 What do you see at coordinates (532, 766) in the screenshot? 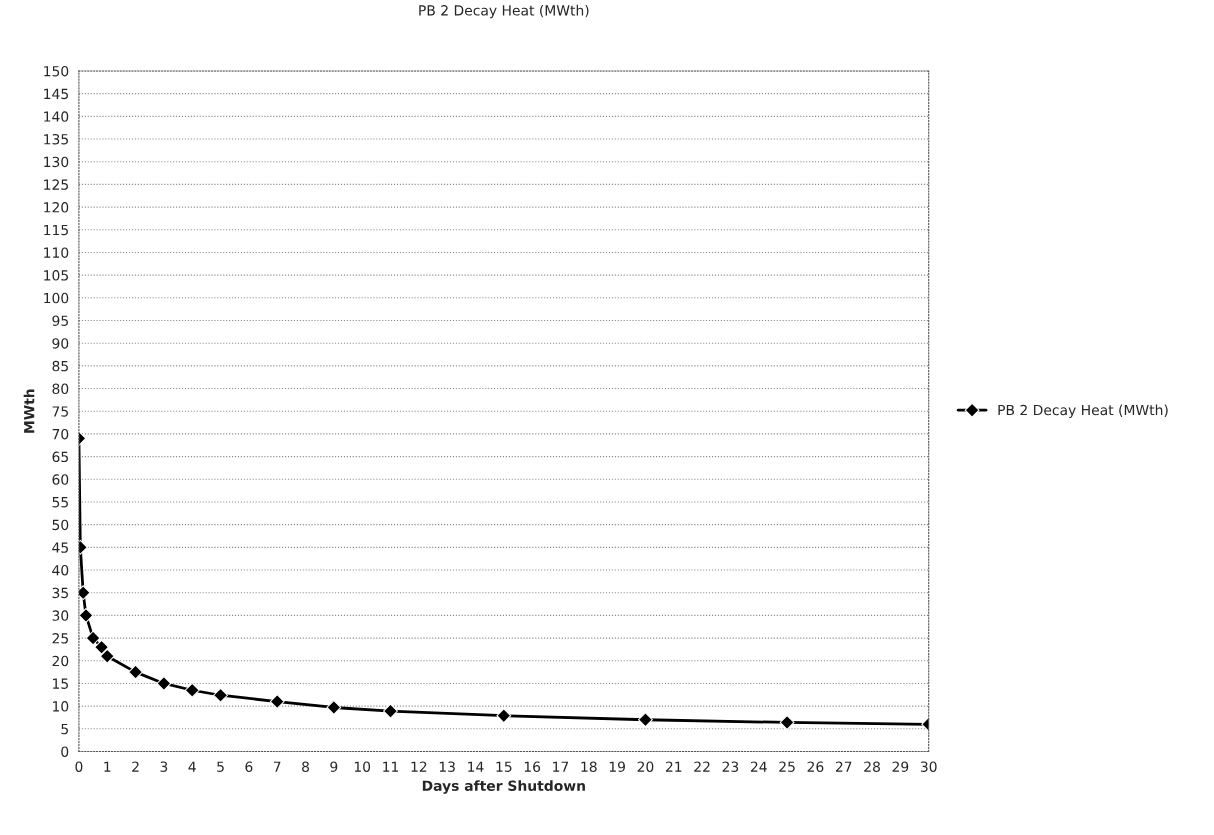
I see `x-tick-label: 16` at bounding box center [532, 766].